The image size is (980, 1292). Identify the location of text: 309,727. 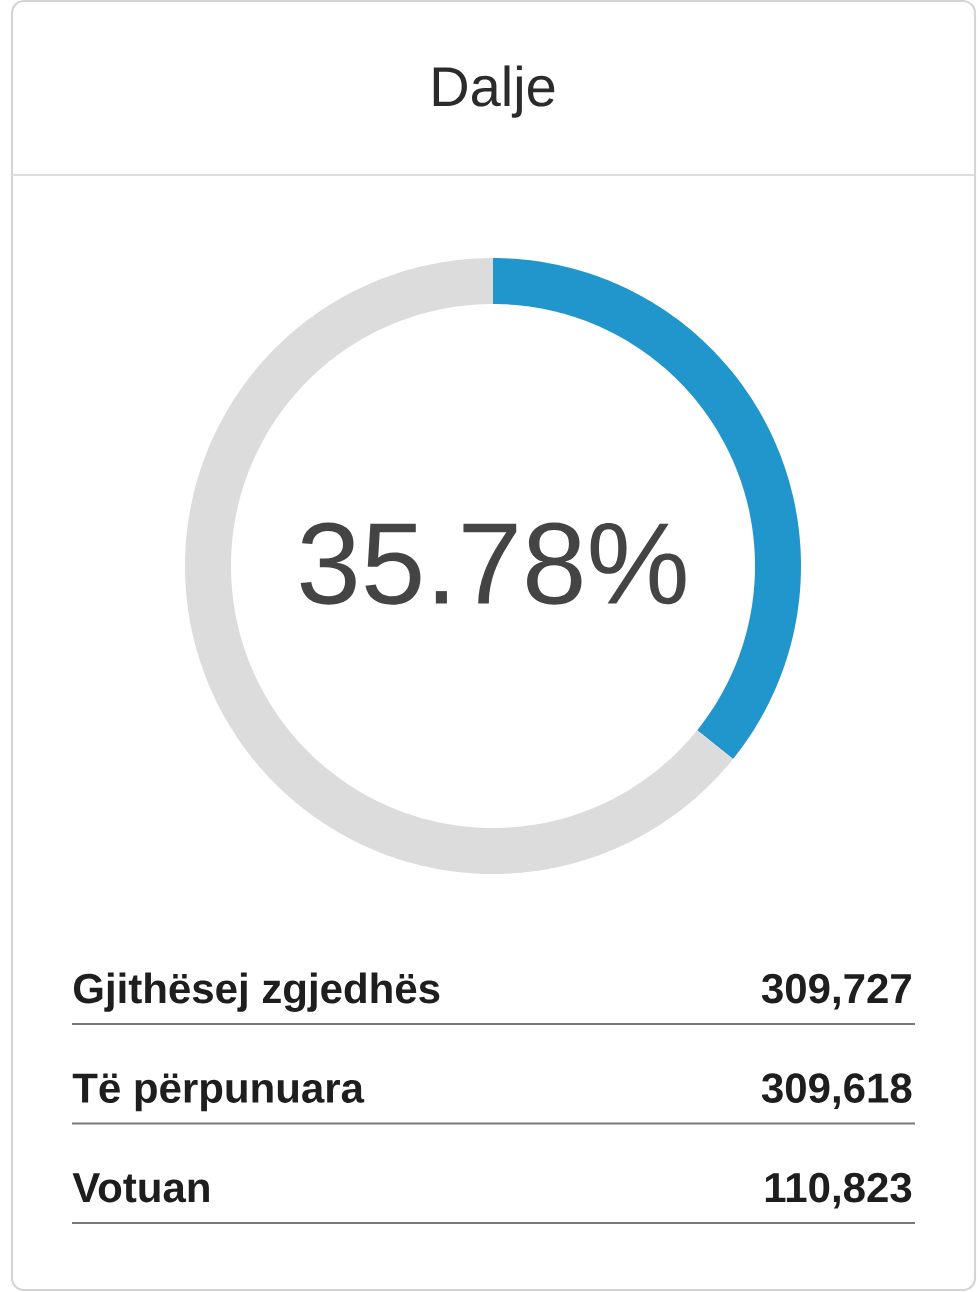
(836, 991).